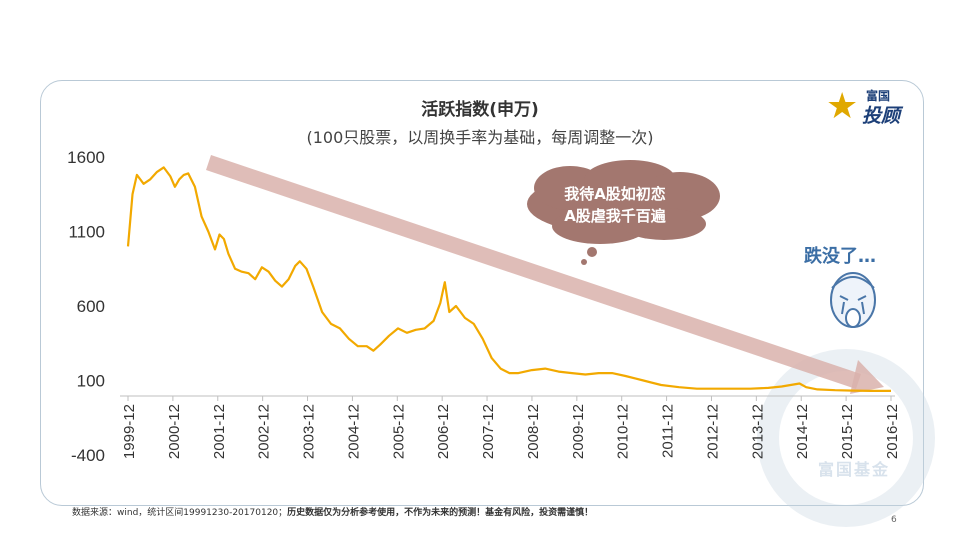  What do you see at coordinates (264, 431) in the screenshot?
I see `x-tick-label: 2002-12` at bounding box center [264, 431].